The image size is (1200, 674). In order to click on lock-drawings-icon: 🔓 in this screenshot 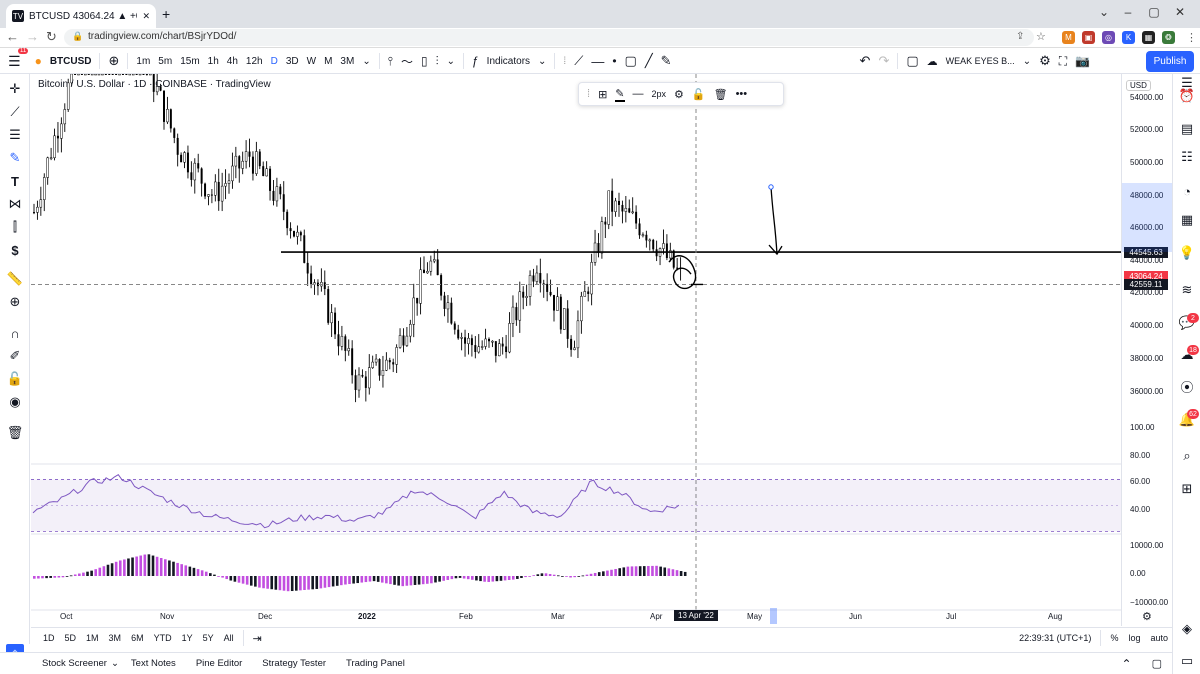, I will do `click(15, 378)`.